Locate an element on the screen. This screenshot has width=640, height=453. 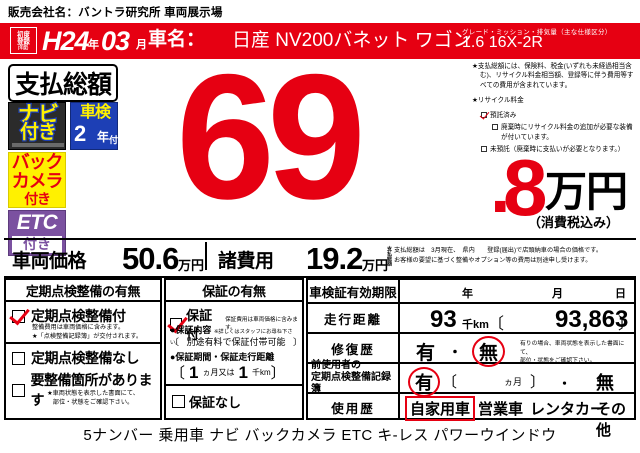
warranty-period-months: 1 is located at coordinates (194, 372).